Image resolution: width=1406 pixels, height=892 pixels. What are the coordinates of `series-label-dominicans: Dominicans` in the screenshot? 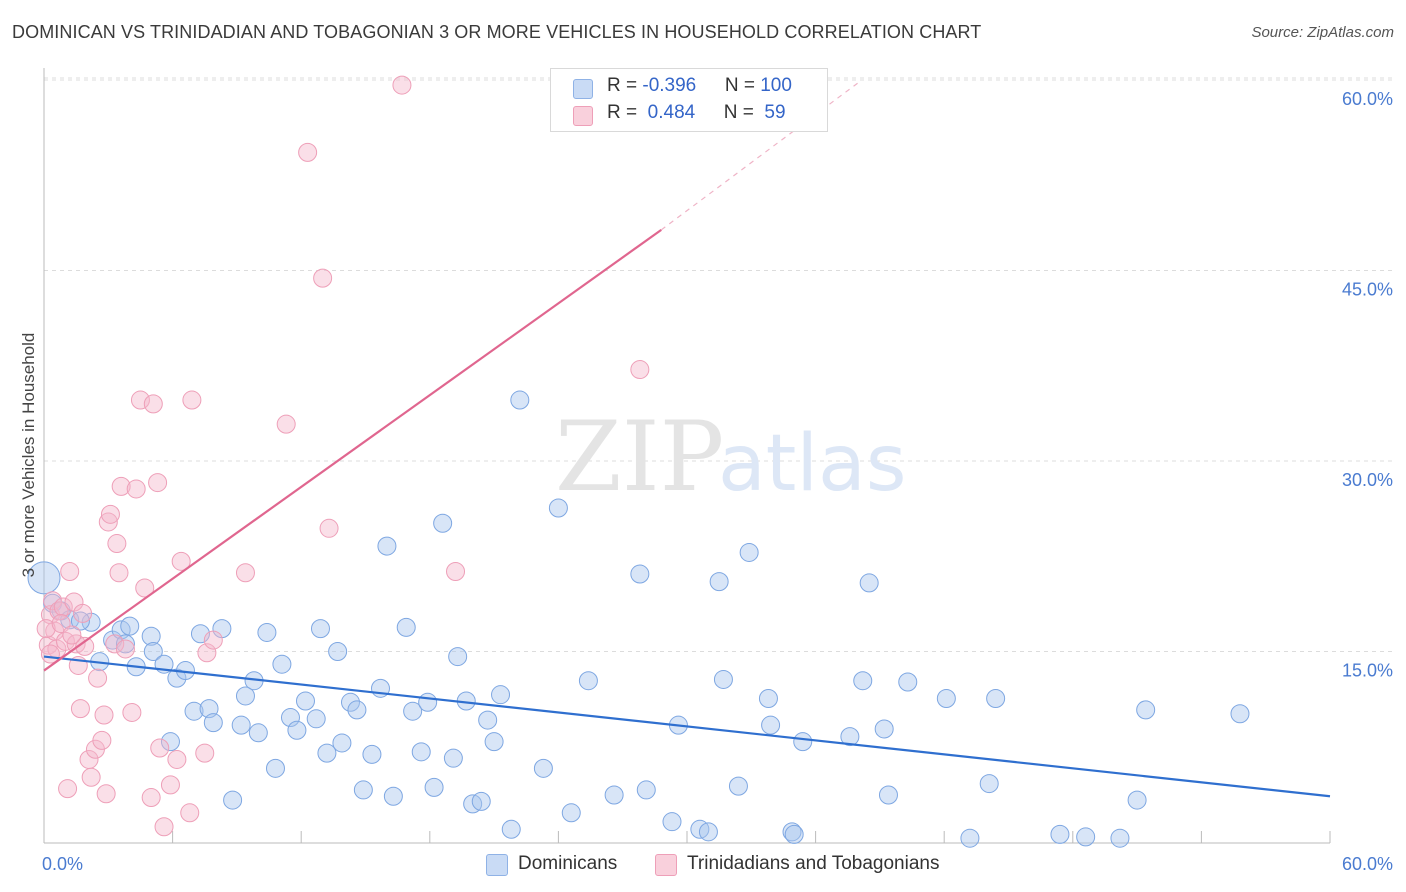 It's located at (568, 863).